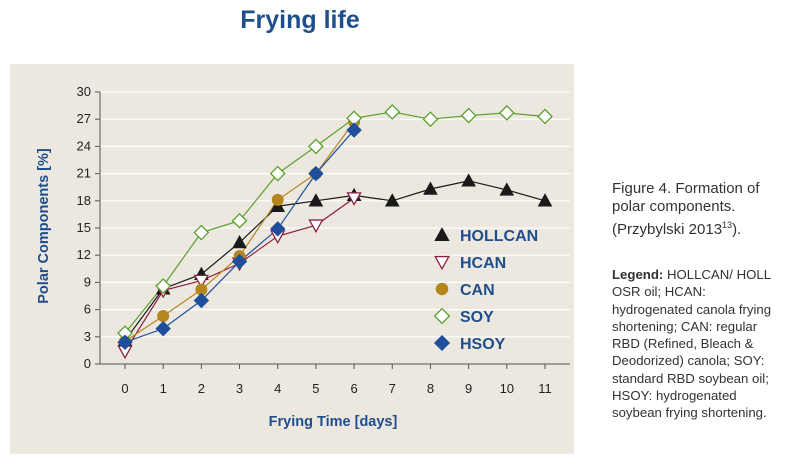 The height and width of the screenshot is (468, 800). What do you see at coordinates (483, 344) in the screenshot?
I see `legend-label-hsoy: HSOY` at bounding box center [483, 344].